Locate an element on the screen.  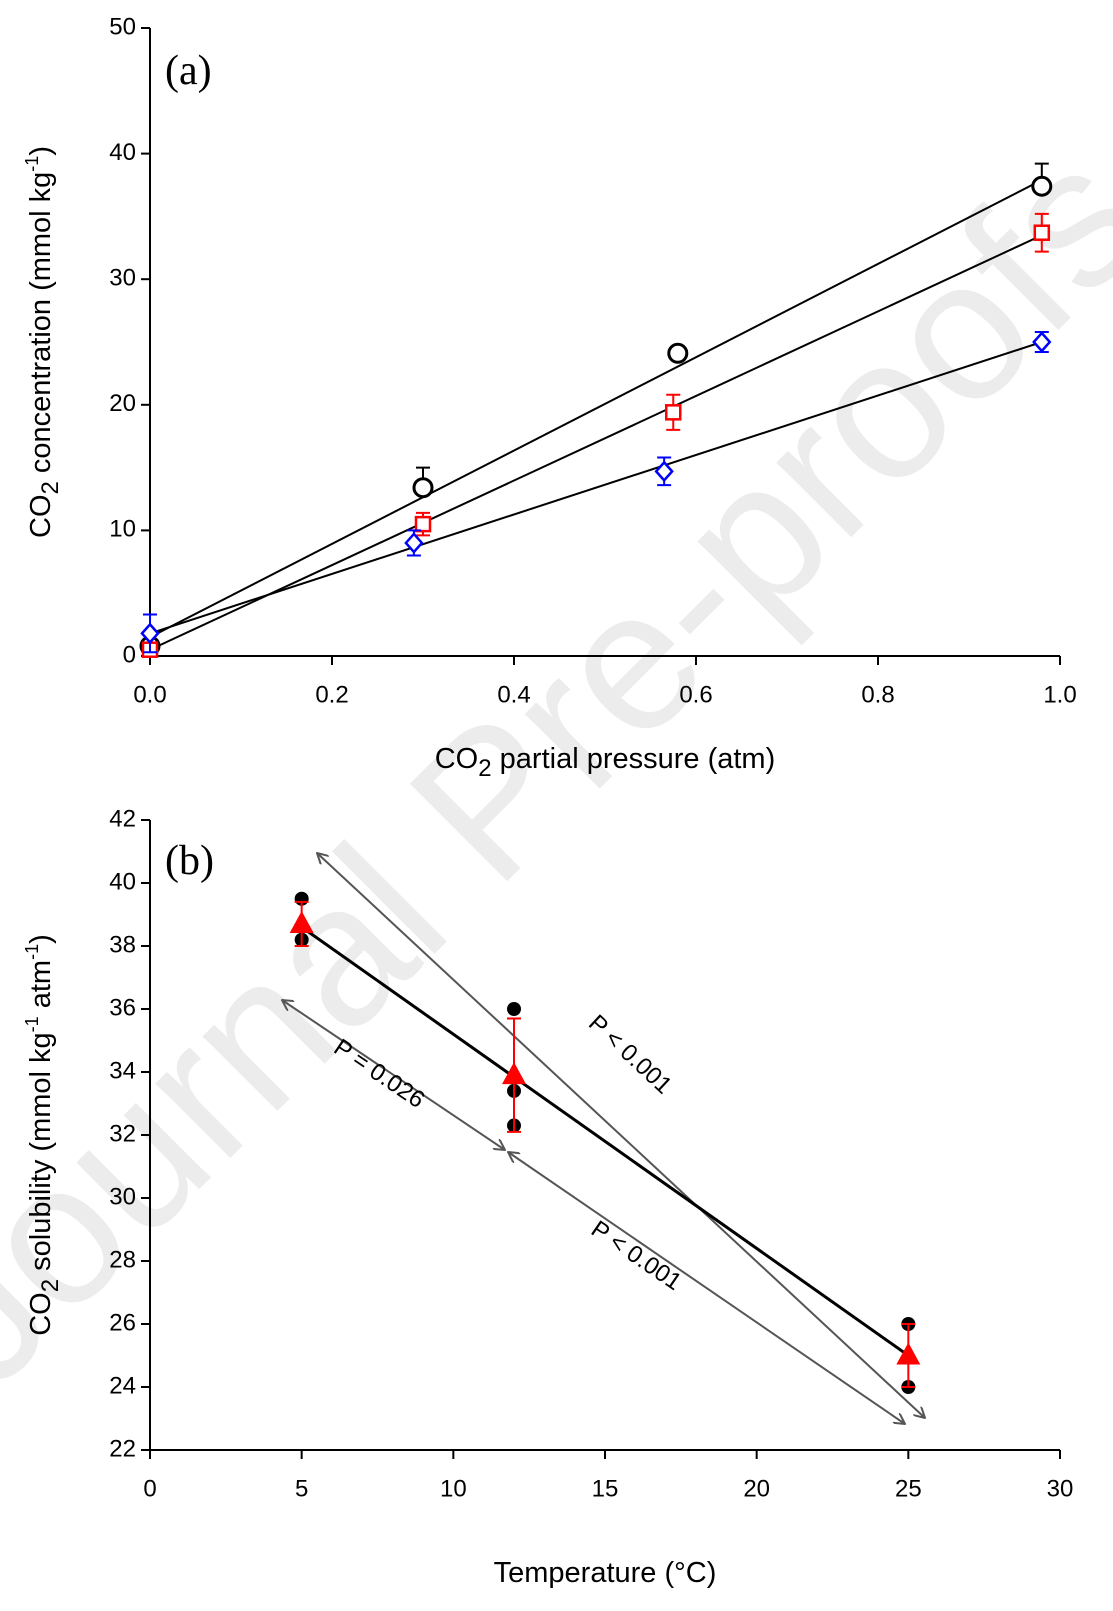
x-tick-label: 15 is located at coordinates (605, 1488).